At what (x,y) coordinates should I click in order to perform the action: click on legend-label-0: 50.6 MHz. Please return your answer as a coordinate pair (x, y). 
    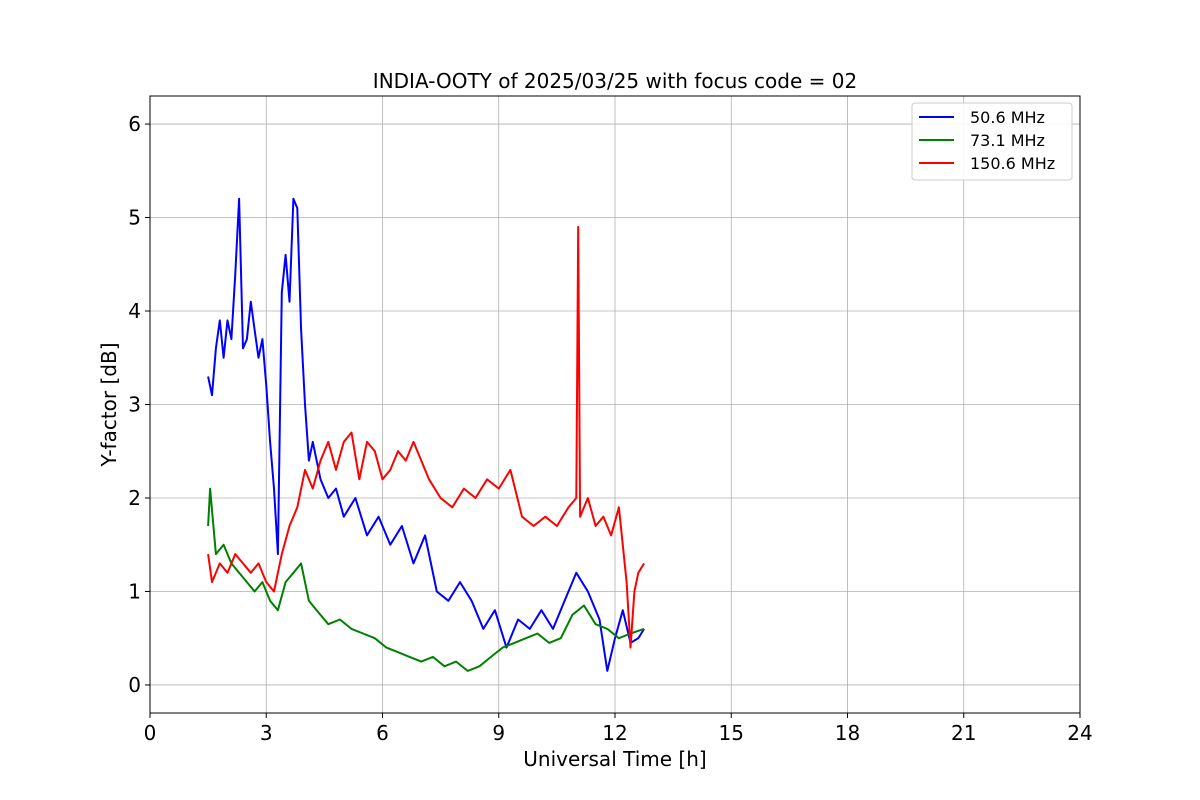
    Looking at the image, I should click on (1007, 117).